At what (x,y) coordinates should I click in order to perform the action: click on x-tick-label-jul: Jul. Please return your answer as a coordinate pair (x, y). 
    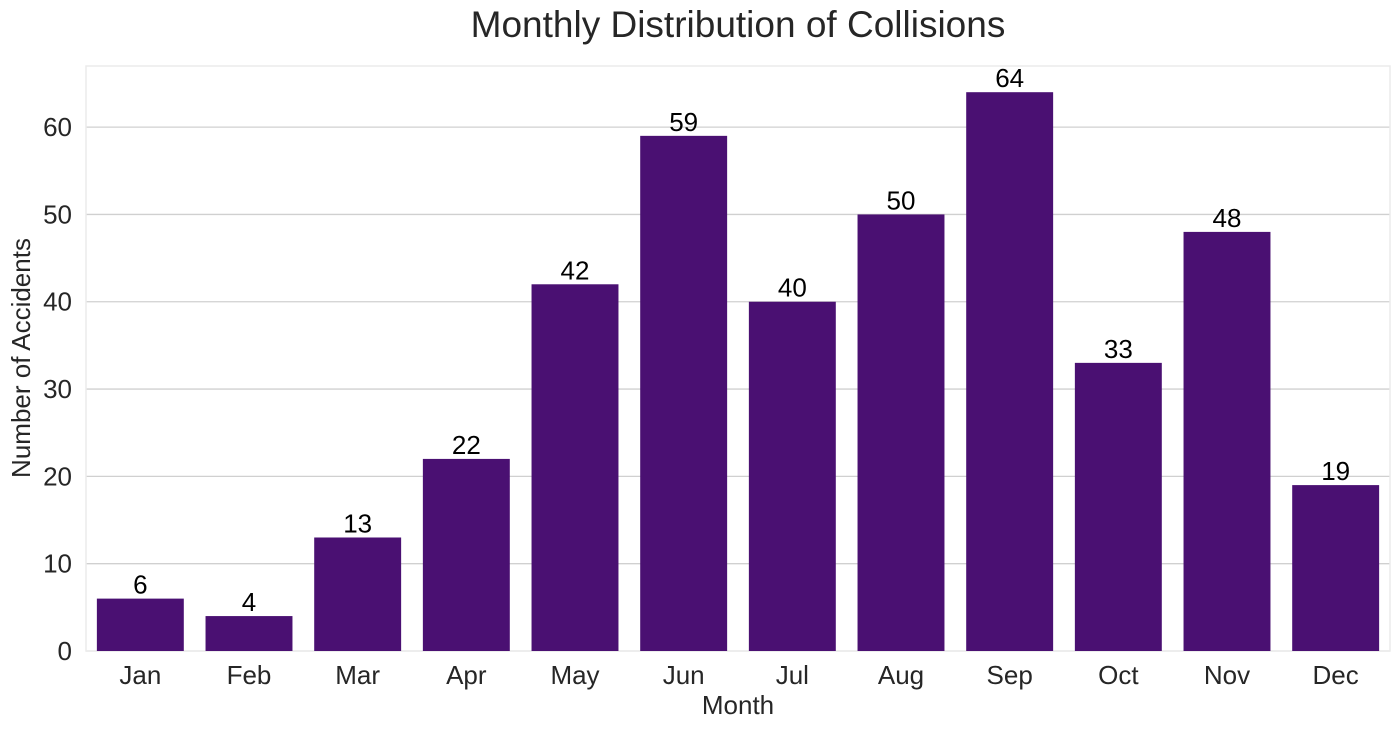
    Looking at the image, I should click on (792, 675).